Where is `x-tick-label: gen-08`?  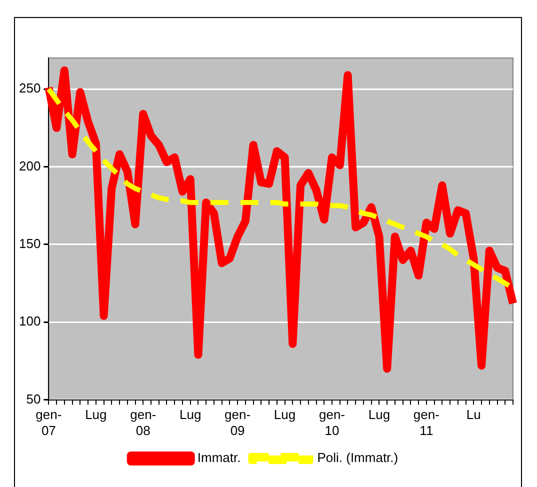
x-tick-label: gen-08 is located at coordinates (143, 422).